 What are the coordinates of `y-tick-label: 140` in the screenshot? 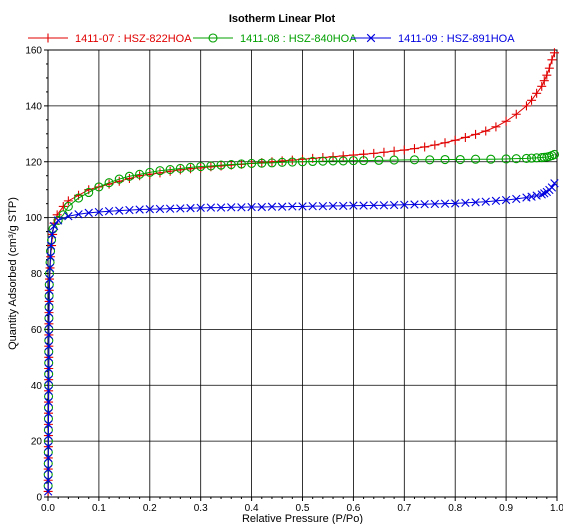 It's located at (33, 106).